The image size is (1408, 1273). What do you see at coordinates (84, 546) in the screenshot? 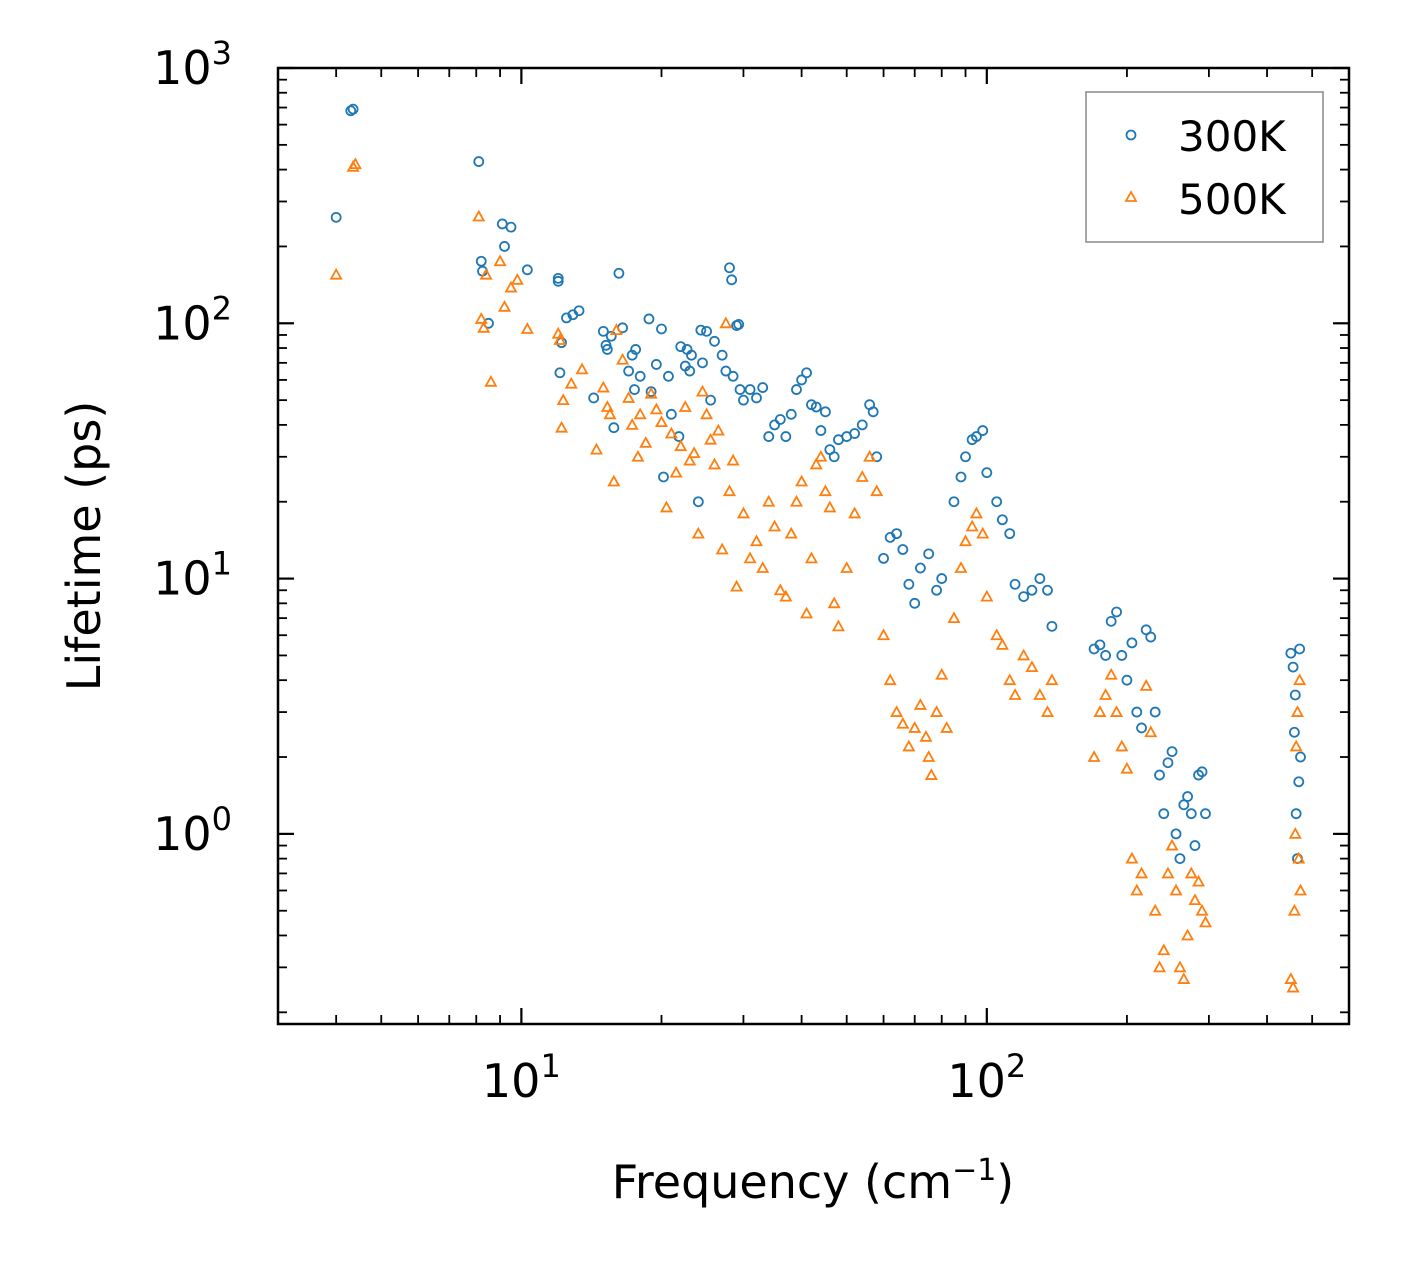
I see `y-axis-label: Lifetime (ps)` at bounding box center [84, 546].